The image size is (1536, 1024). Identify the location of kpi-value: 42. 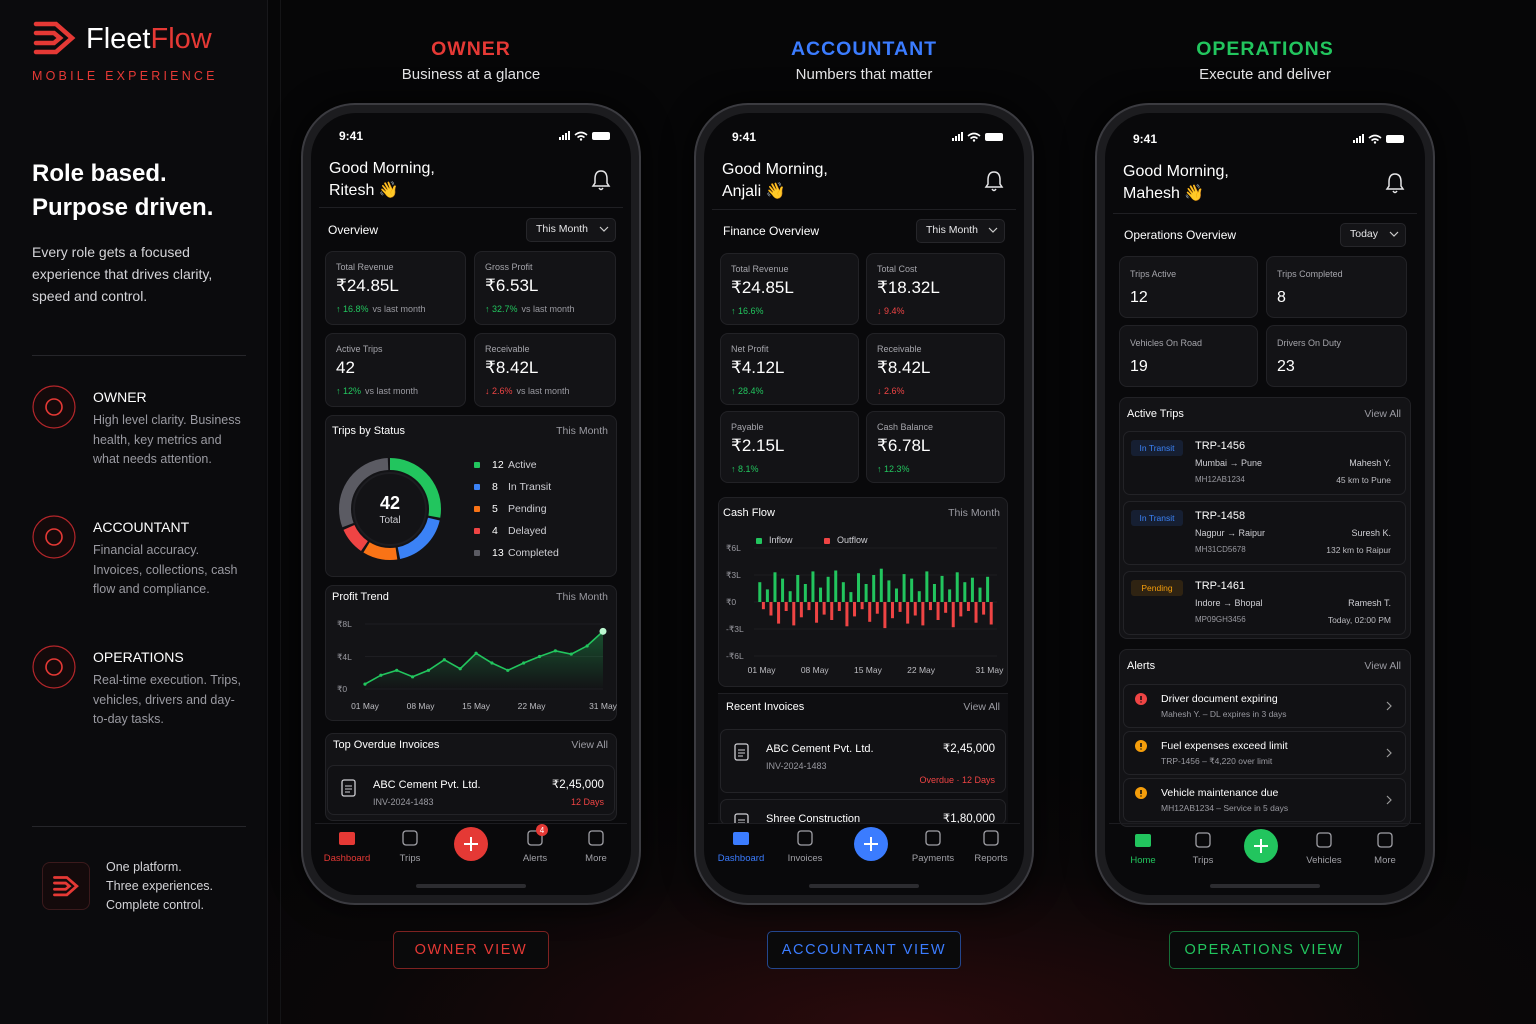
(345, 367).